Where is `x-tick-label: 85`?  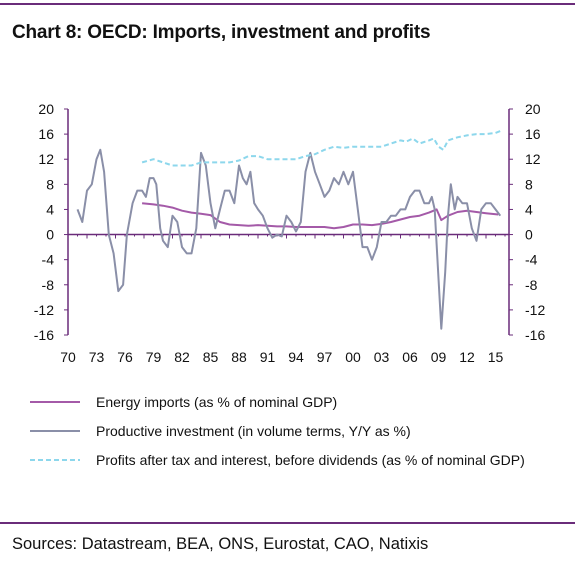 x-tick-label: 85 is located at coordinates (211, 357).